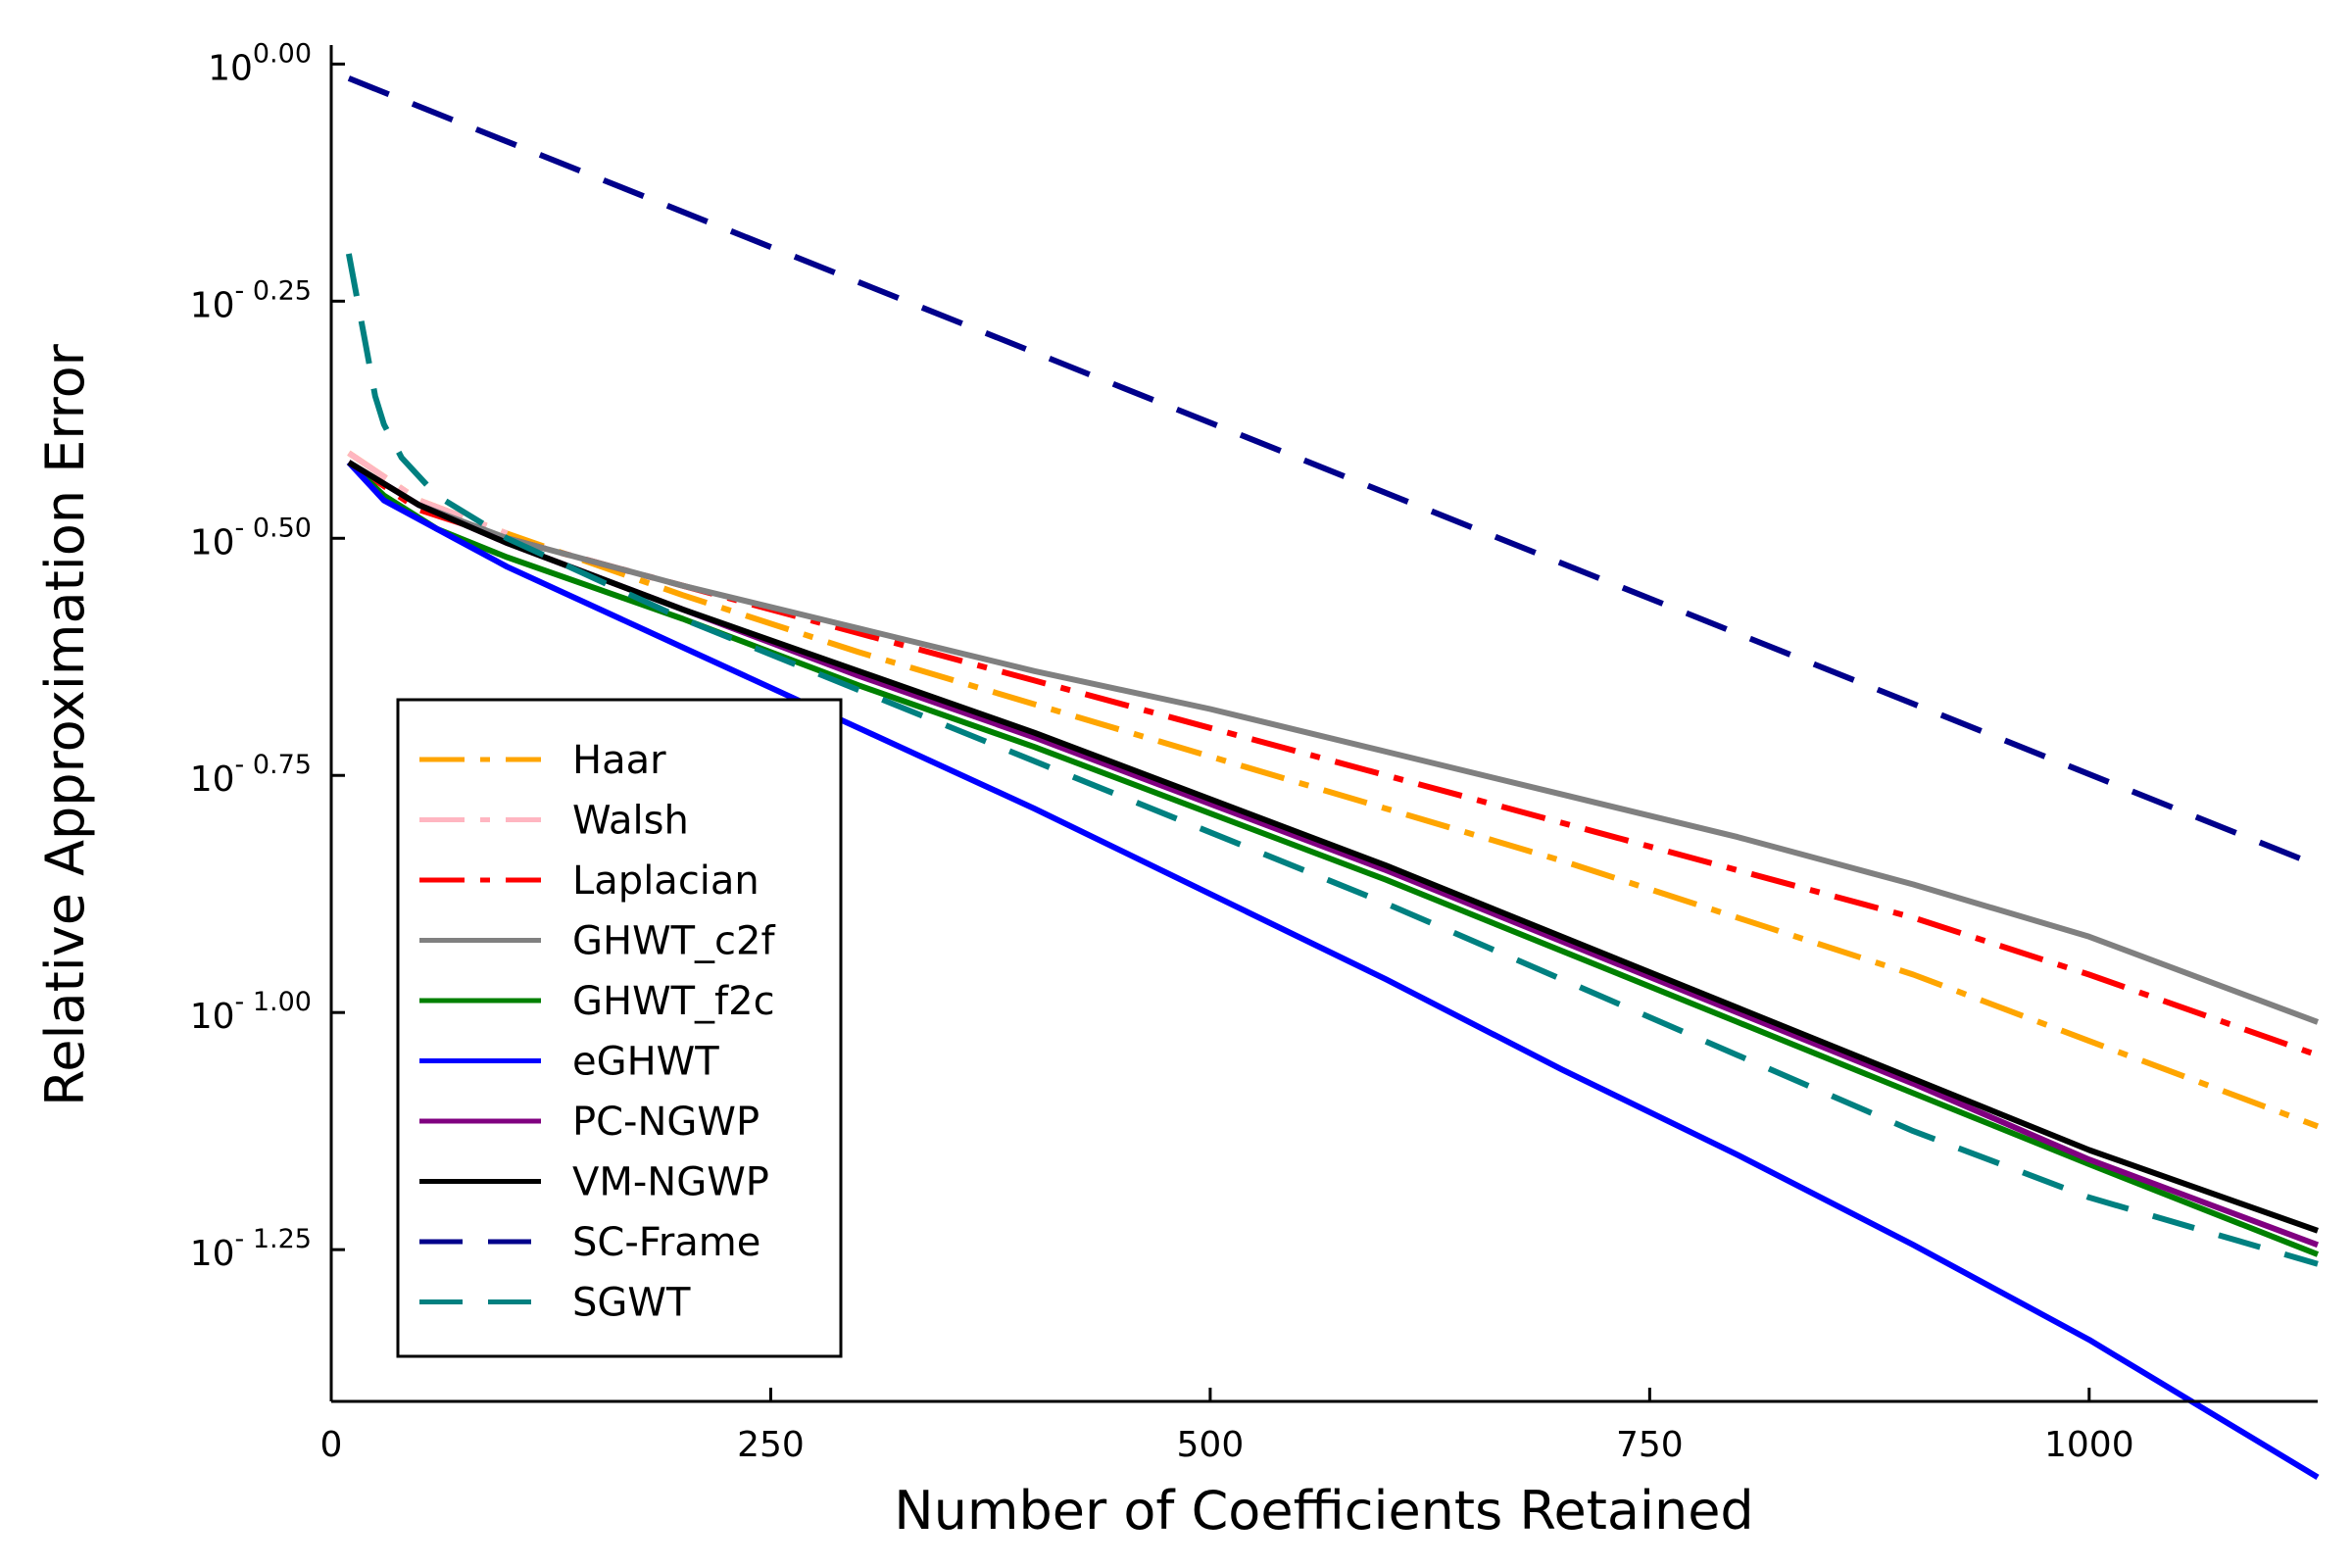 This screenshot has width=2352, height=1568. Describe the element at coordinates (619, 760) in the screenshot. I see `legend-label: Haar` at that location.